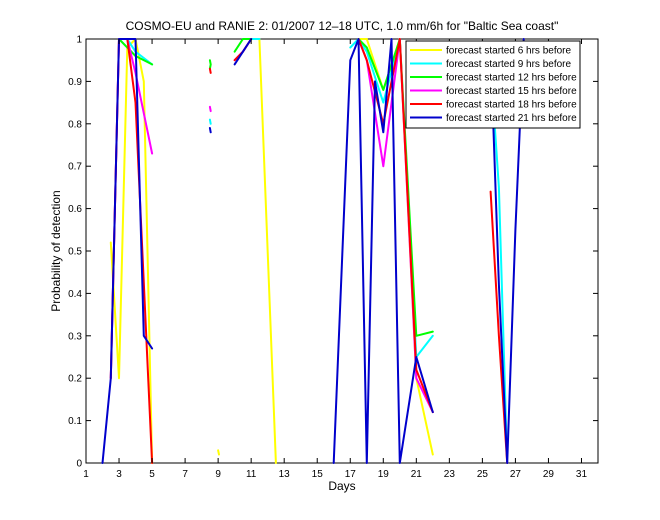  I want to click on y-tick-label: 0.9, so click(75, 82).